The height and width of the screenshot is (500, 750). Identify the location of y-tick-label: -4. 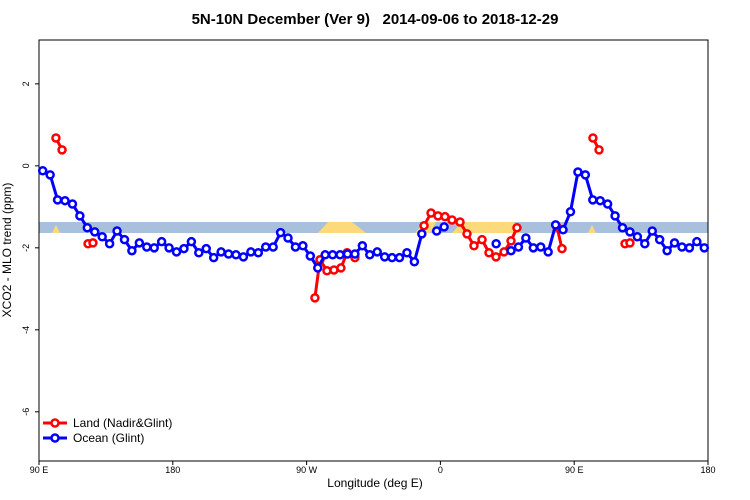
(26, 330).